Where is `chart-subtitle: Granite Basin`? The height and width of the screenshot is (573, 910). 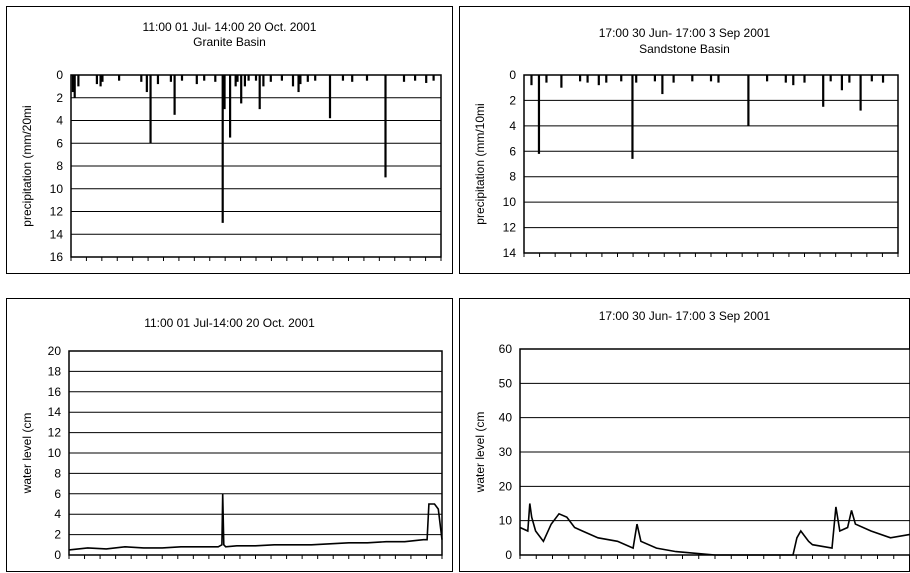 chart-subtitle: Granite Basin is located at coordinates (229, 42).